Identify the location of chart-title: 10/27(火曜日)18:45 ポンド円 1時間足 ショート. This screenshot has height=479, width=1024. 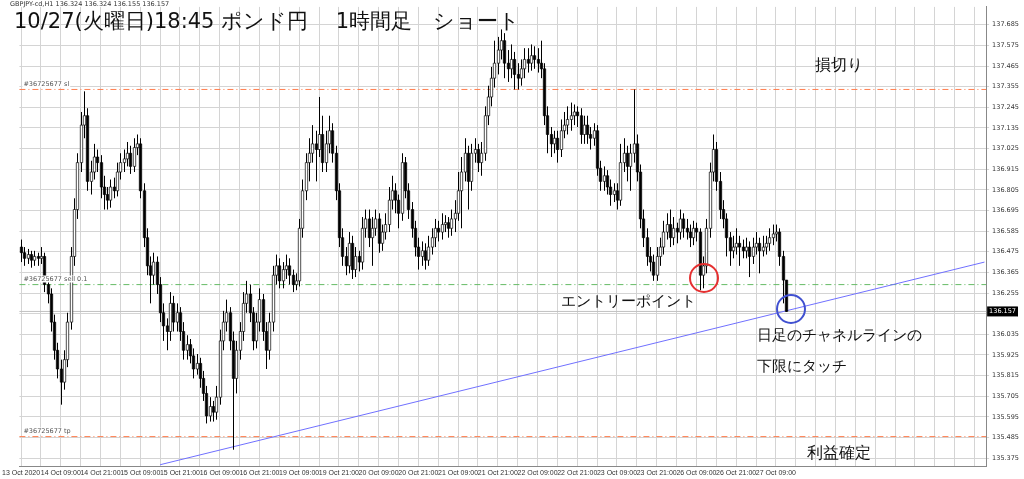
(267, 21).